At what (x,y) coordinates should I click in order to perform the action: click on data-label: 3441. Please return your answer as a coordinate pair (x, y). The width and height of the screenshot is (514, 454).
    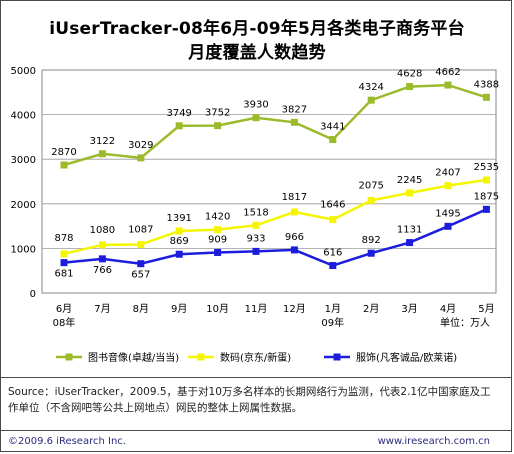
    Looking at the image, I should click on (332, 127).